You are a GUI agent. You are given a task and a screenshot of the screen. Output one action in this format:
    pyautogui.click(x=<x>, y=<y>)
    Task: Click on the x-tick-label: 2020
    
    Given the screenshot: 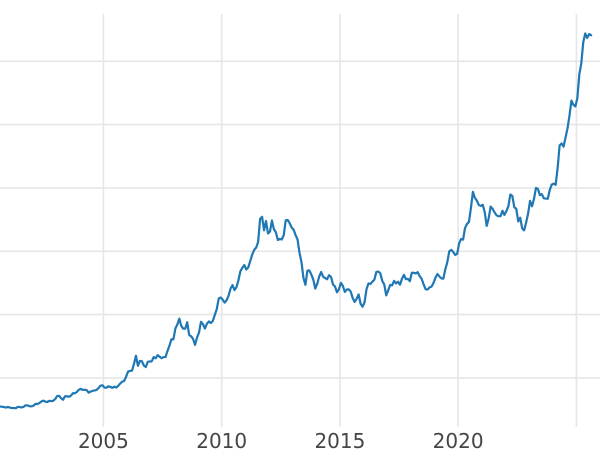 What is the action you would take?
    pyautogui.click(x=458, y=439)
    